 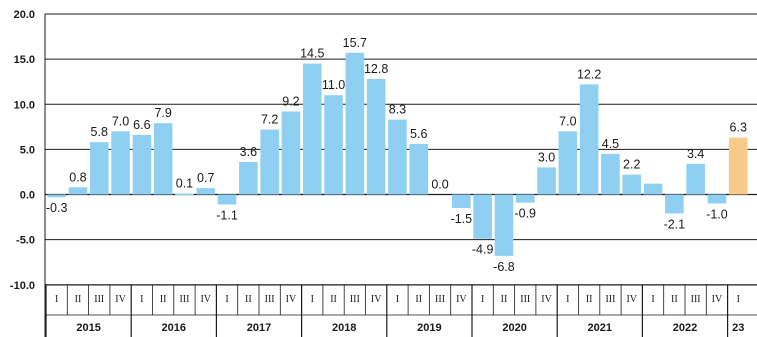 What do you see at coordinates (525, 214) in the screenshot?
I see `data-label: -0.9` at bounding box center [525, 214].